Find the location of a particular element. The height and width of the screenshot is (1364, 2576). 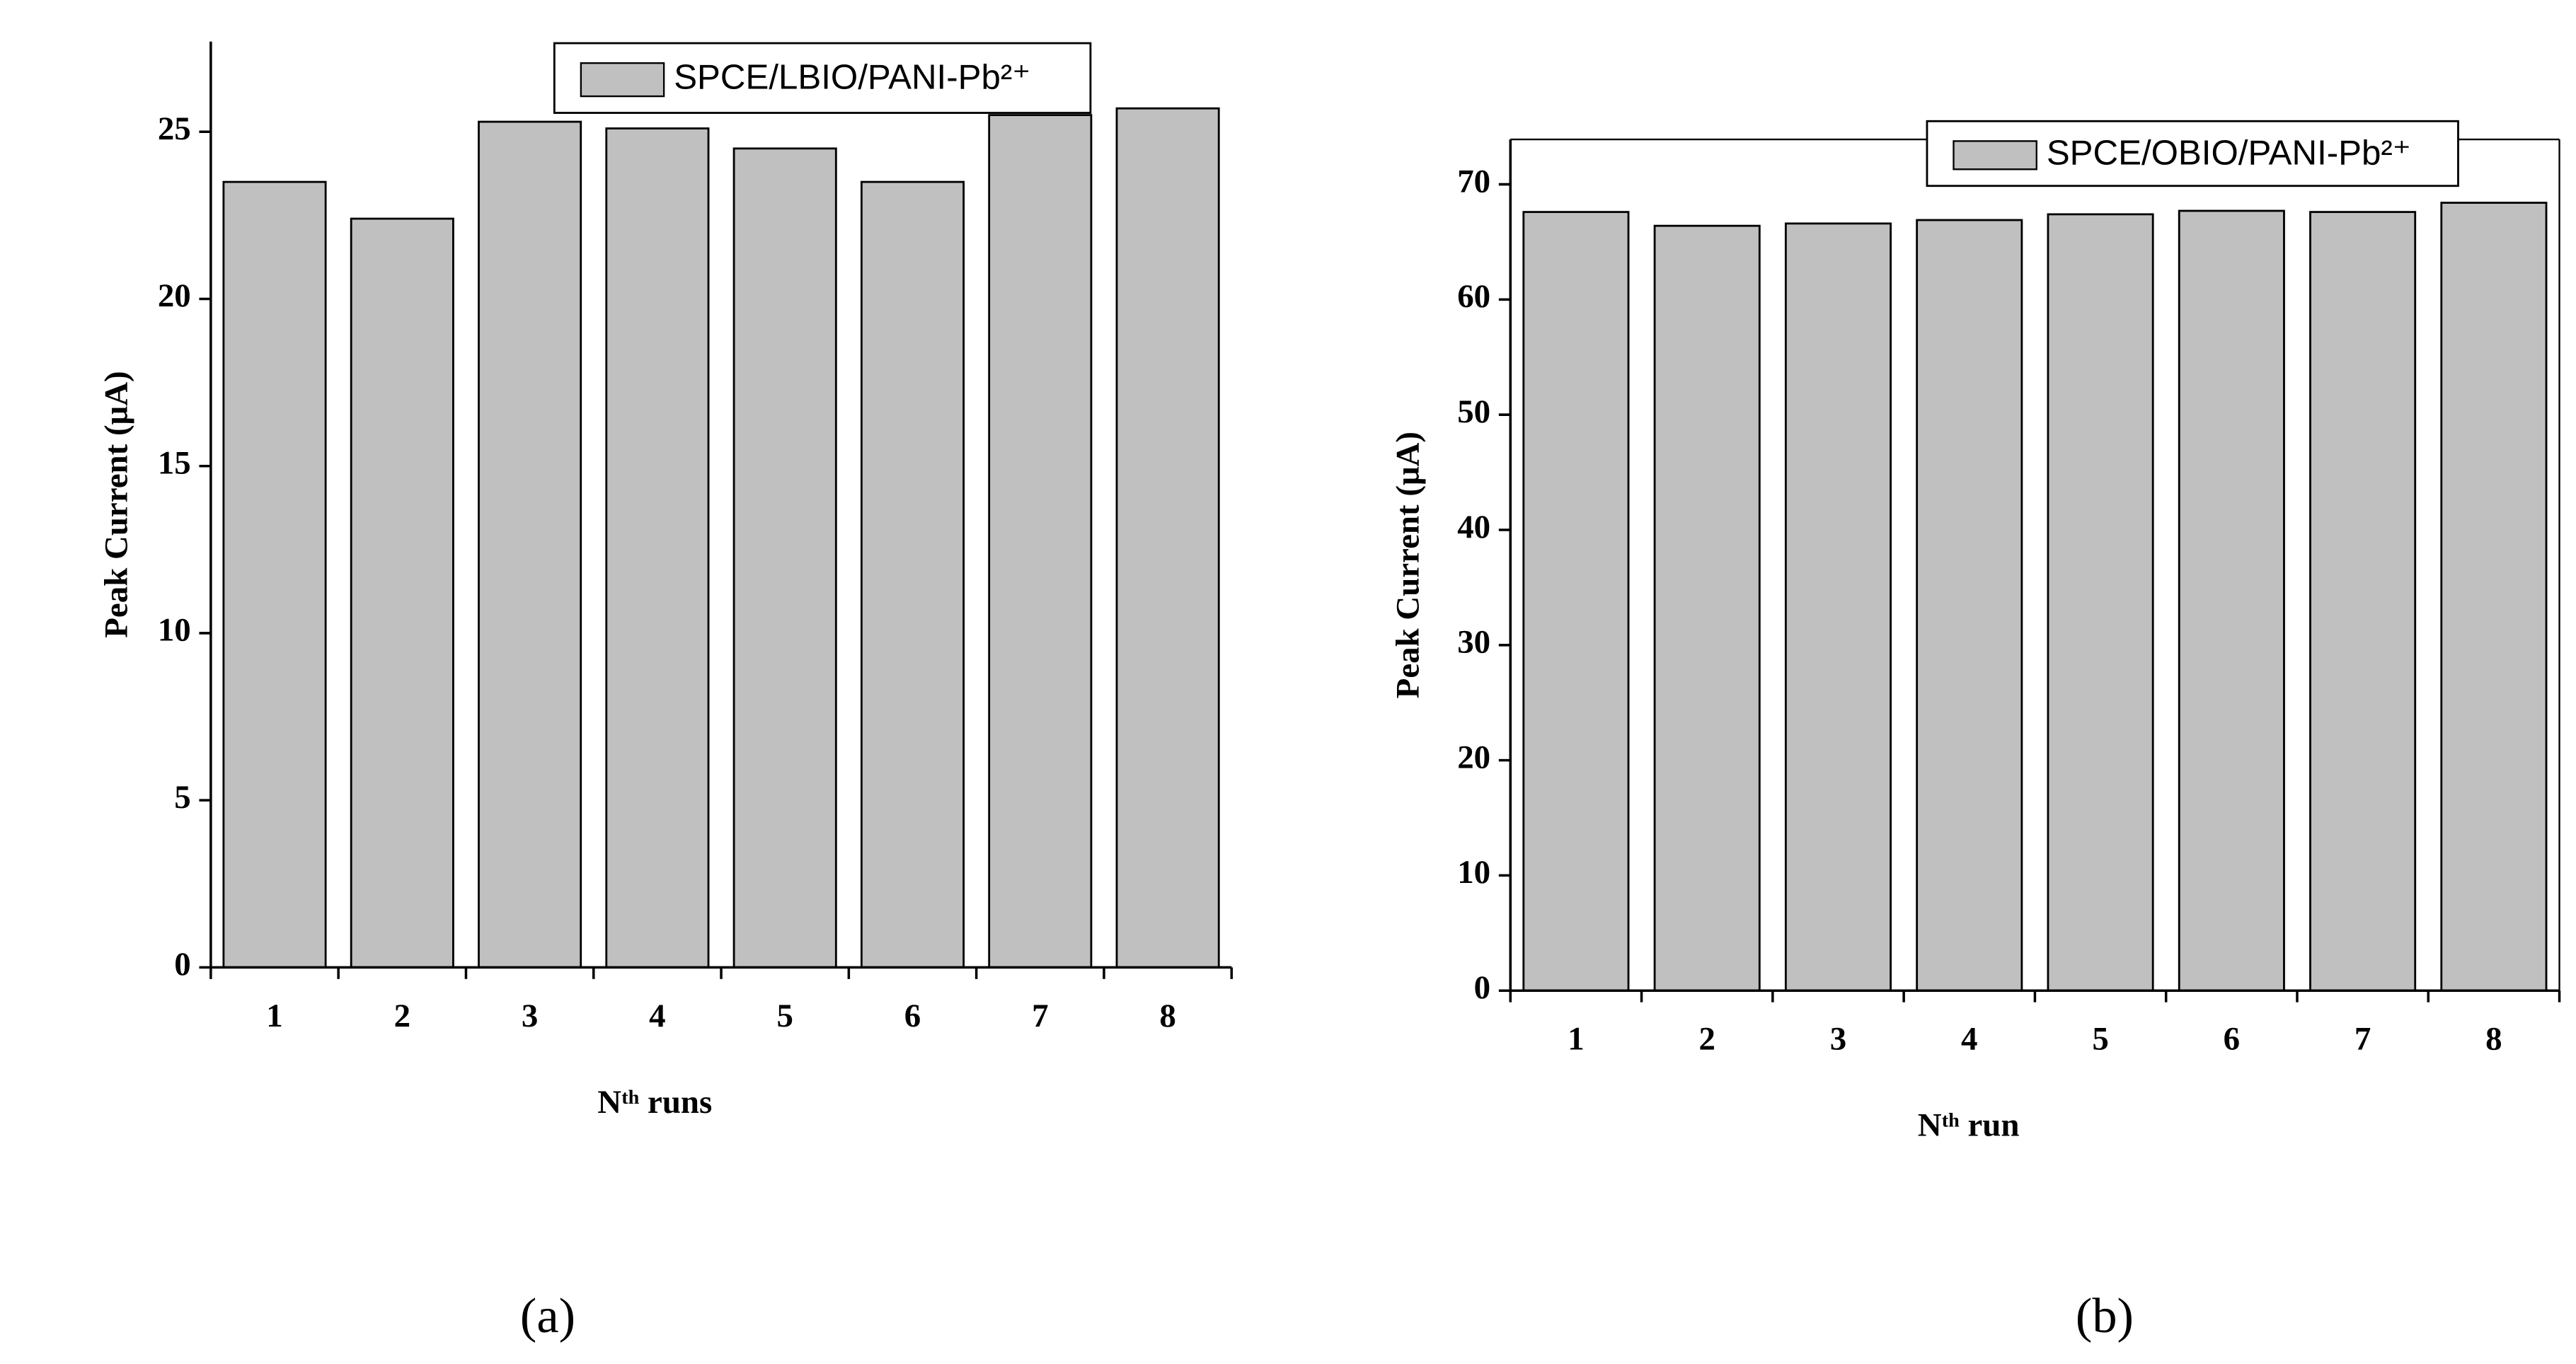

y-tick-label: 25 is located at coordinates (175, 129).